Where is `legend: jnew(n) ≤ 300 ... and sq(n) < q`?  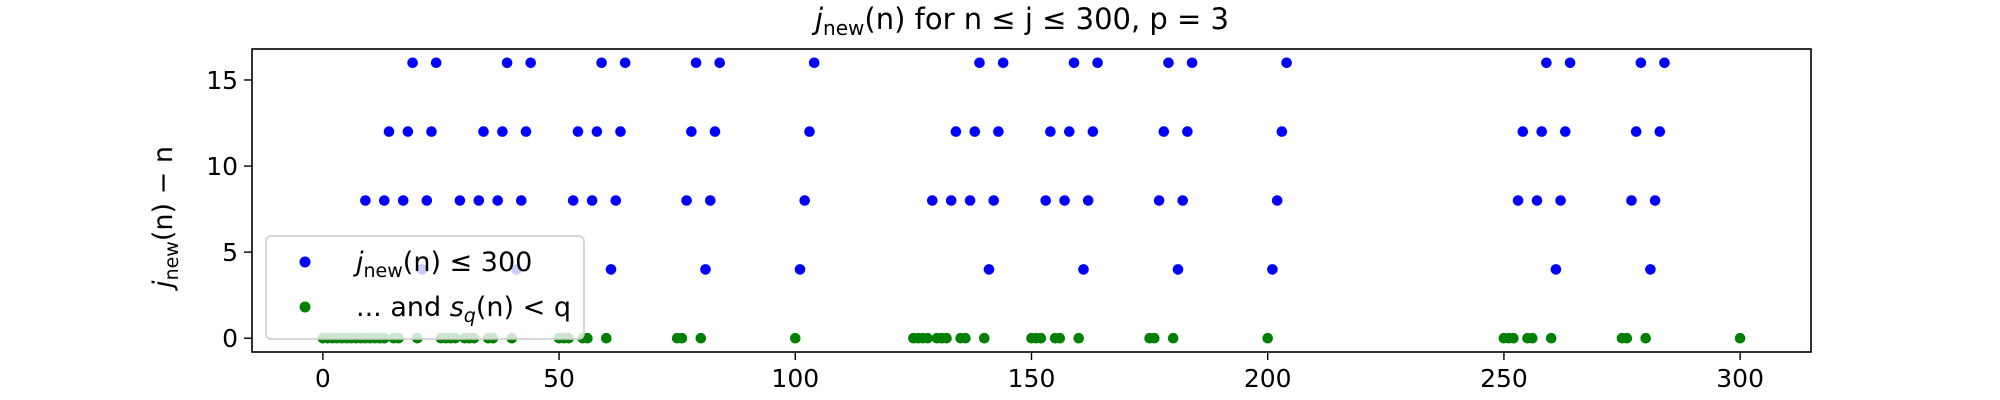 legend: jnew(n) ≤ 300 ... and sq(n) < q is located at coordinates (425, 287).